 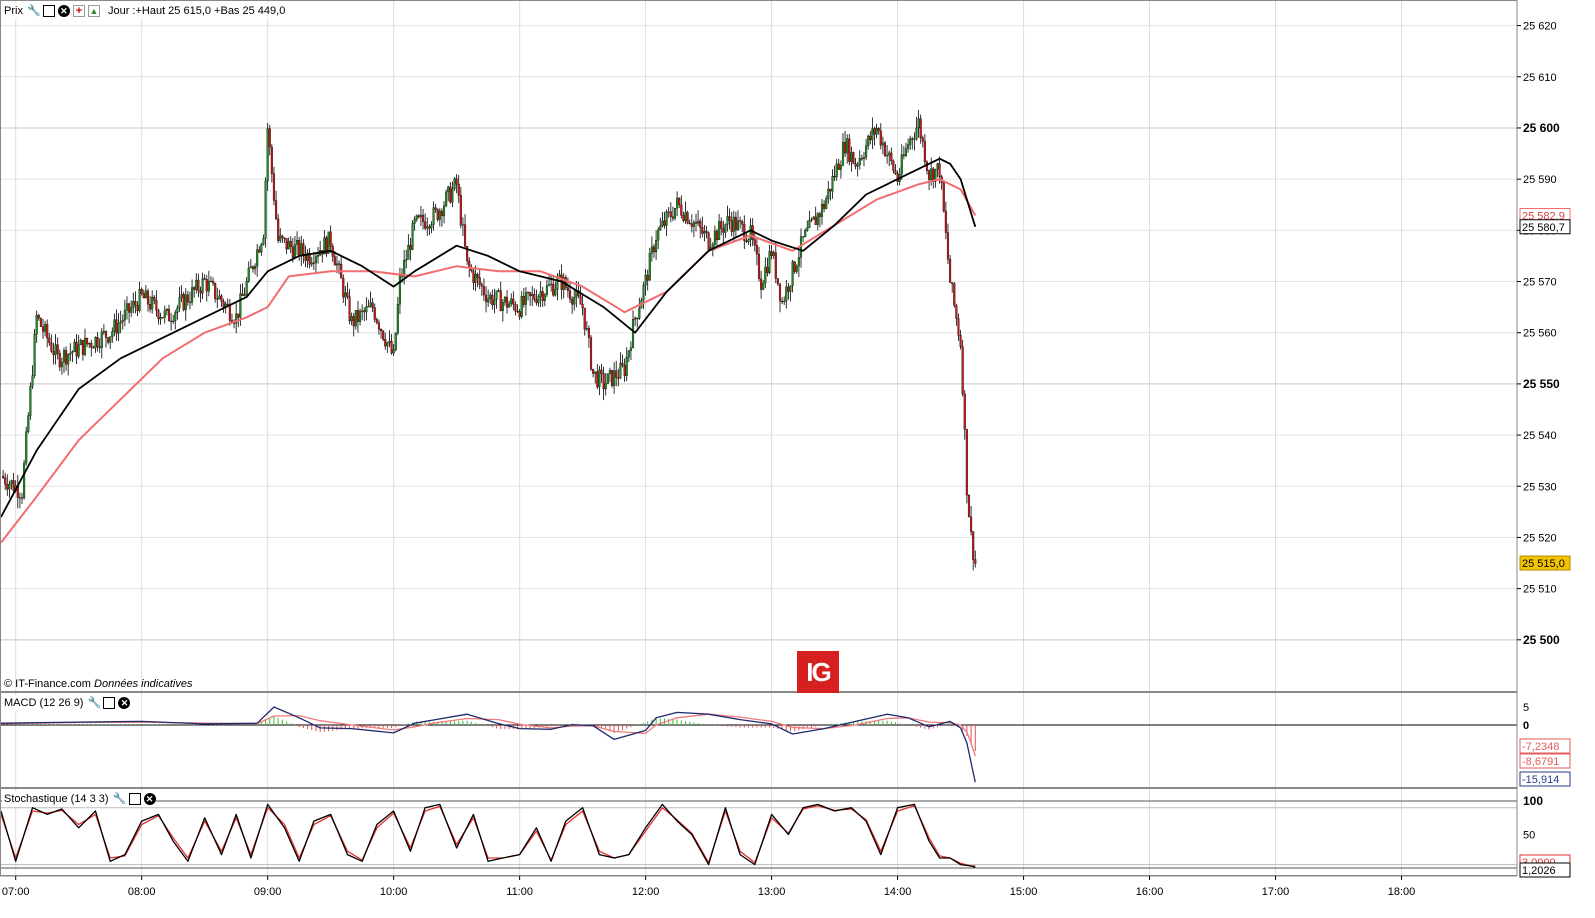 I want to click on macd-panel, so click(x=758, y=744).